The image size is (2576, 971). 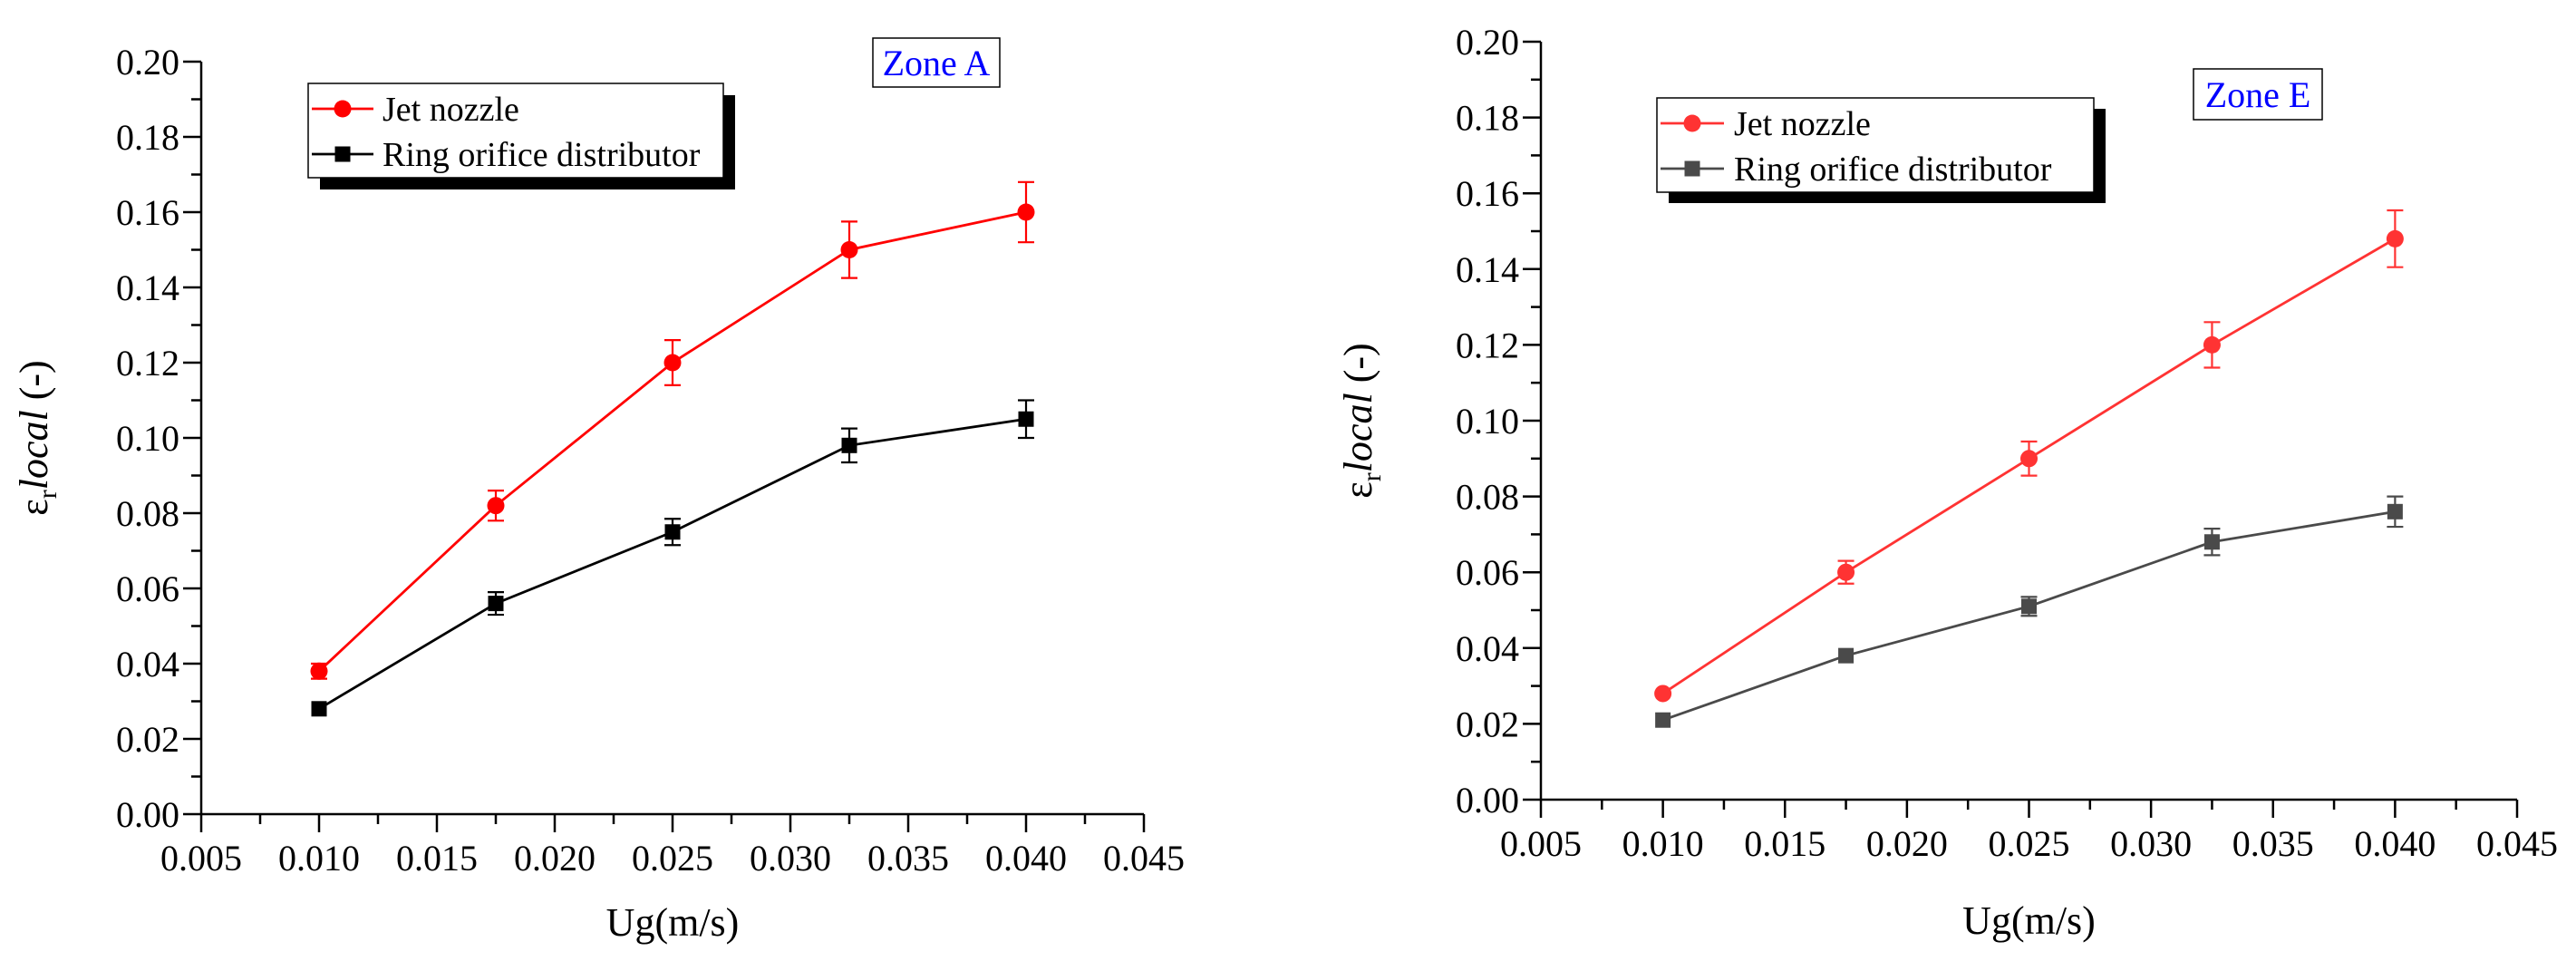 What do you see at coordinates (672, 564) in the screenshot?
I see `series-line-ring-orifice` at bounding box center [672, 564].